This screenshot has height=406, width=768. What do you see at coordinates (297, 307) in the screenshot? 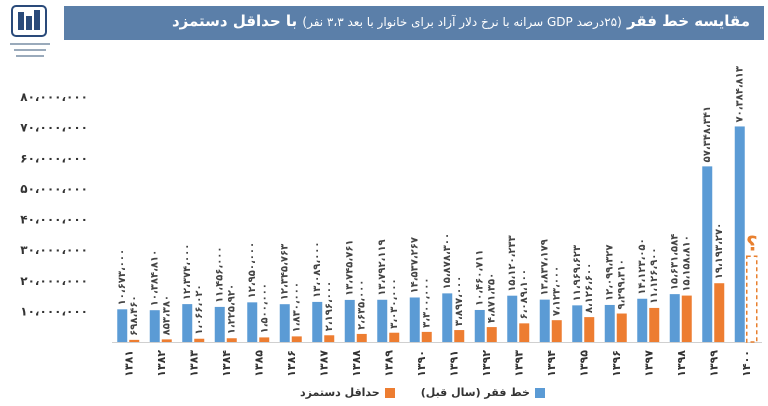
I see `data-label-minimum-wage: ۱،۸۳۰،۰۰۰` at bounding box center [297, 307].